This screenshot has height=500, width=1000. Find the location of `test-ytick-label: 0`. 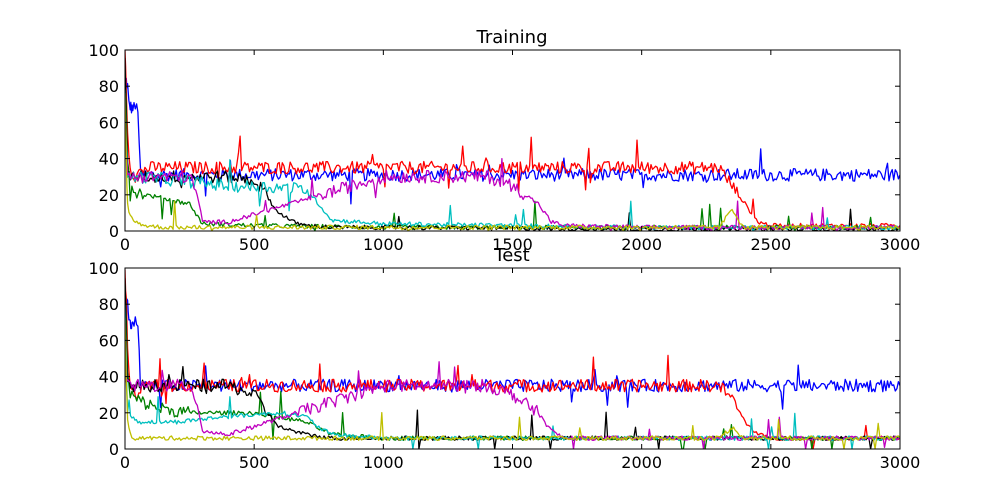

test-ytick-label: 0 is located at coordinates (114, 449).